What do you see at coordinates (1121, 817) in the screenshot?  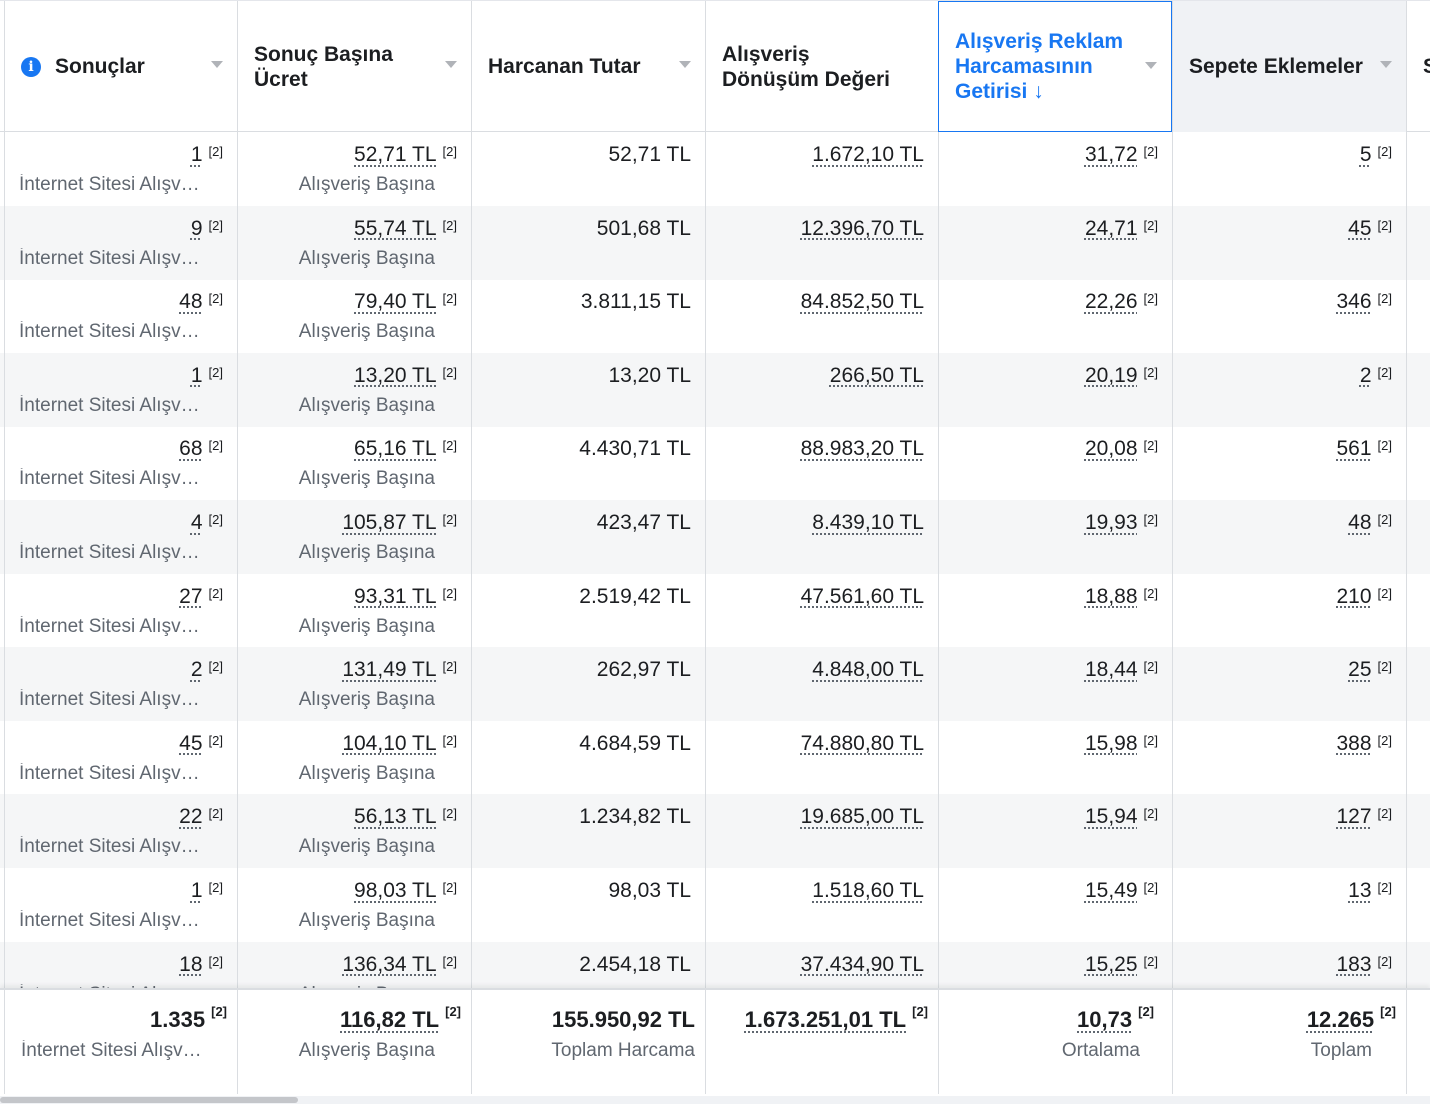 I see `roas-value: 15,94 [2]` at bounding box center [1121, 817].